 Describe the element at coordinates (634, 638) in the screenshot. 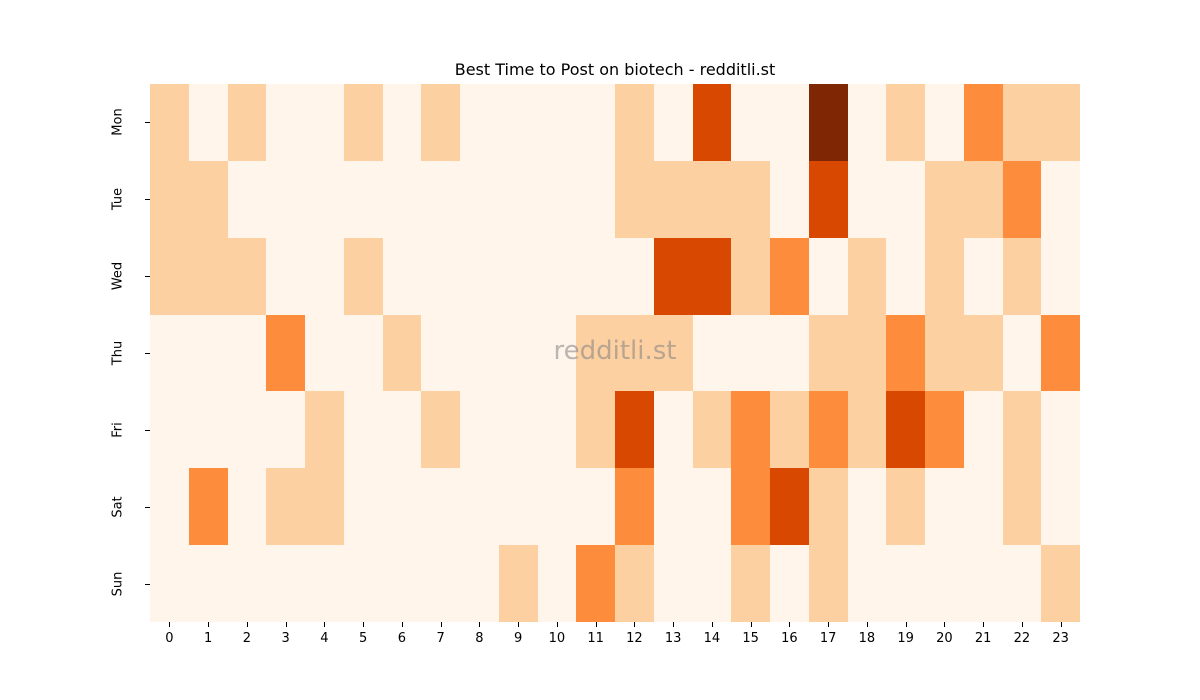

I see `x-tick-label: 12` at that location.